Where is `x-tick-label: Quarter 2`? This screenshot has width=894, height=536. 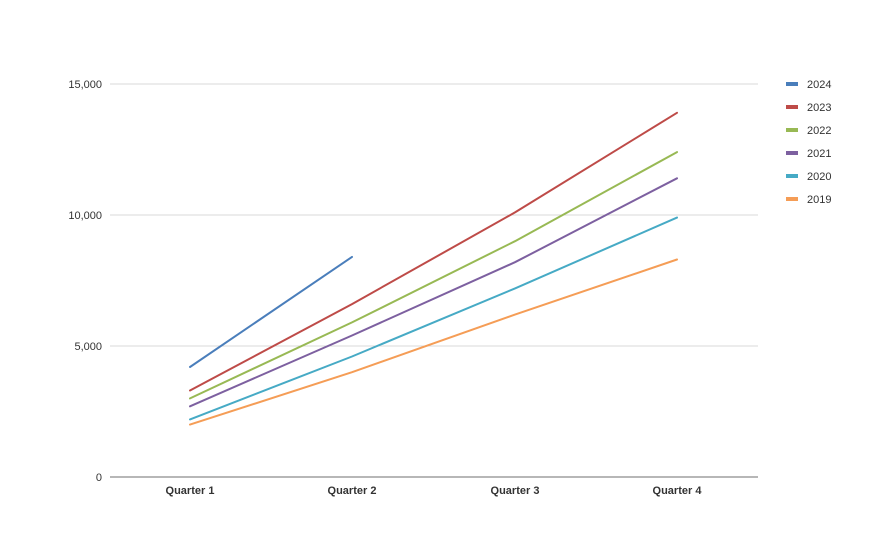 x-tick-label: Quarter 2 is located at coordinates (352, 491).